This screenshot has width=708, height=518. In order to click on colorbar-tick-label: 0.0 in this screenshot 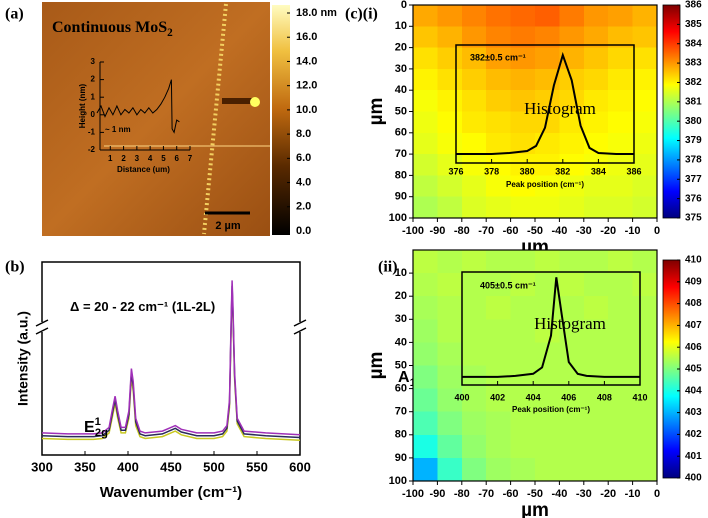, I will do `click(303, 231)`.